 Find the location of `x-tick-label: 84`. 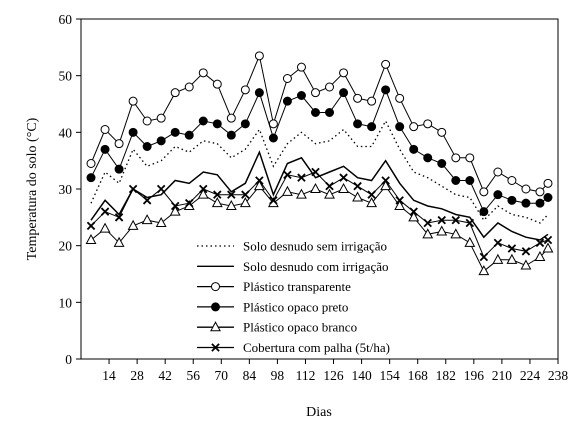

x-tick-label: 84 is located at coordinates (250, 375).